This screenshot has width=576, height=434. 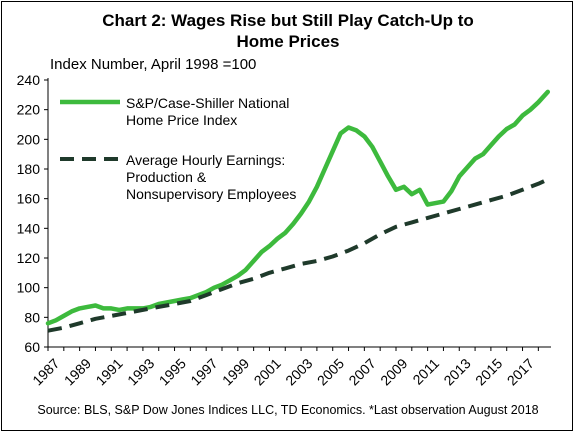 I want to click on x-tick-label: 1987, so click(x=45, y=371).